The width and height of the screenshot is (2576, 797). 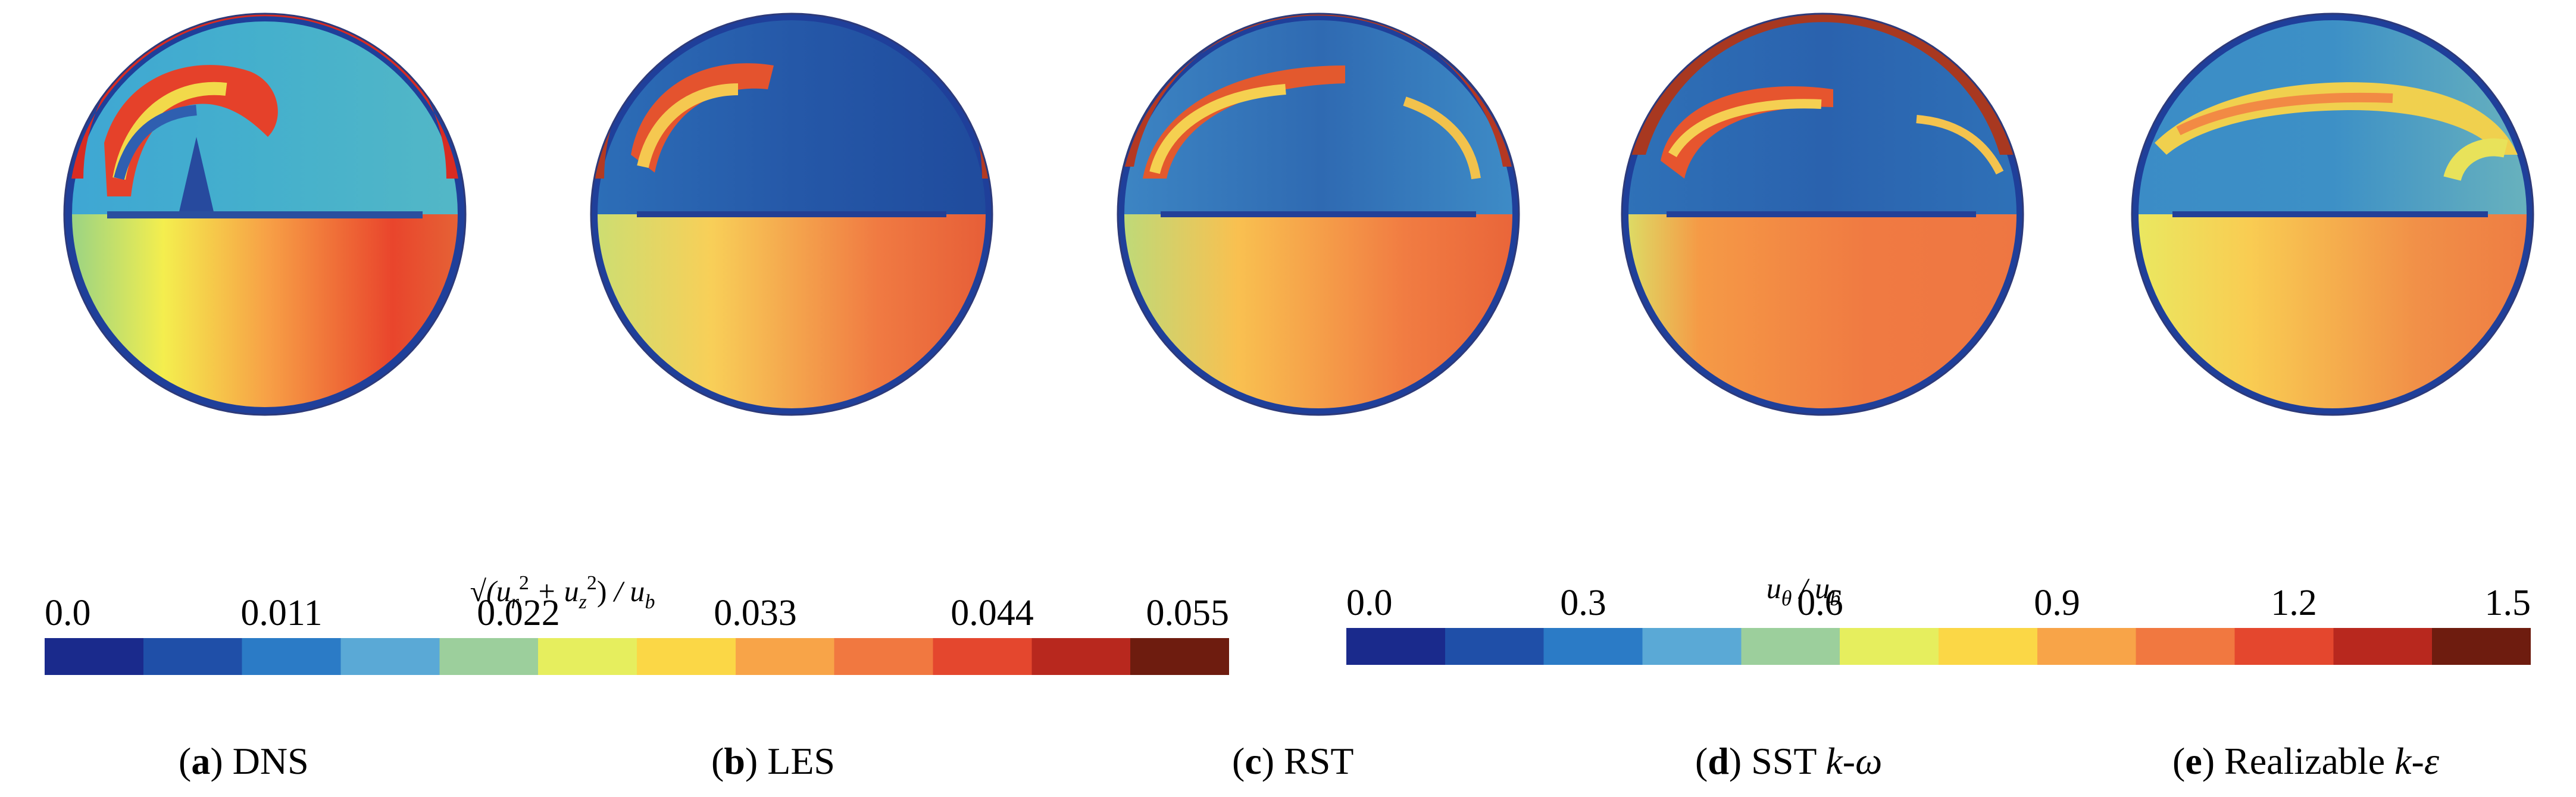 I want to click on colorbar-secondary-title: √(ur2 + uz2) / ub, so click(x=562, y=592).